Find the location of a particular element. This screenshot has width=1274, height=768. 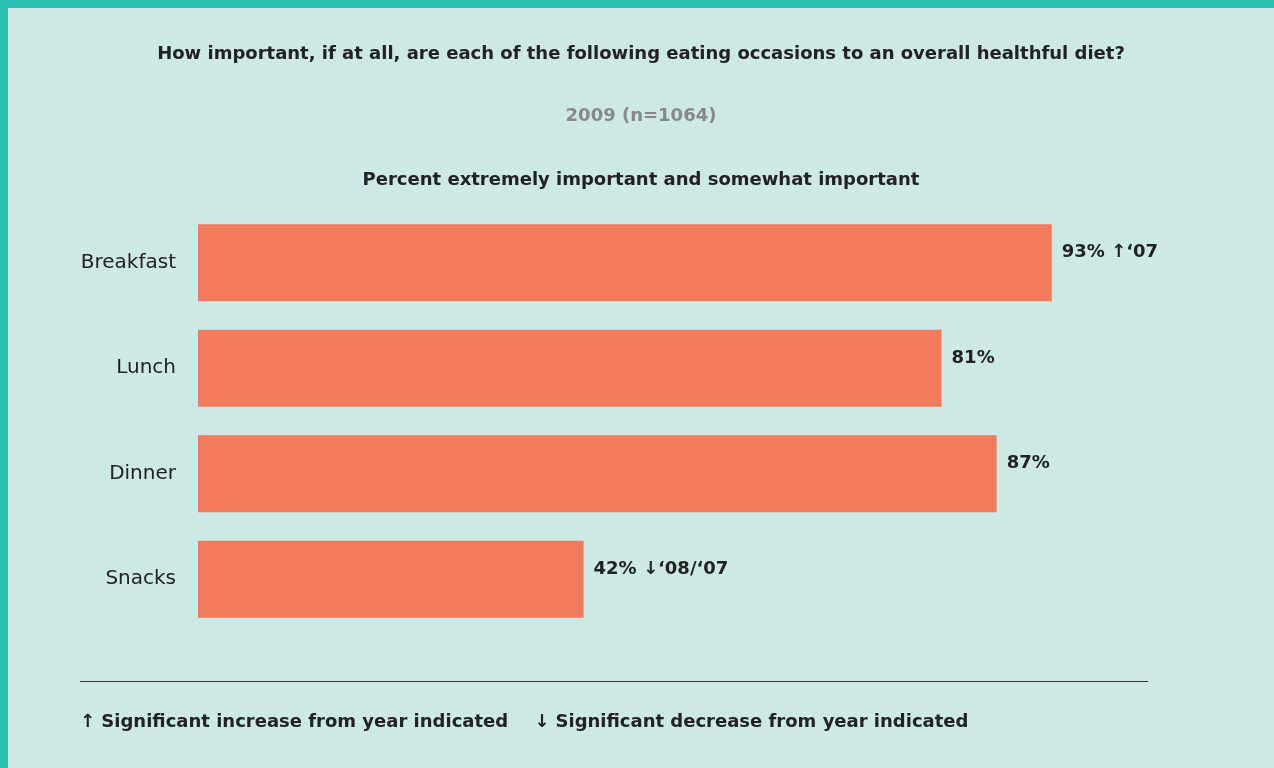

y-tick-label: Breakfast is located at coordinates (128, 260).